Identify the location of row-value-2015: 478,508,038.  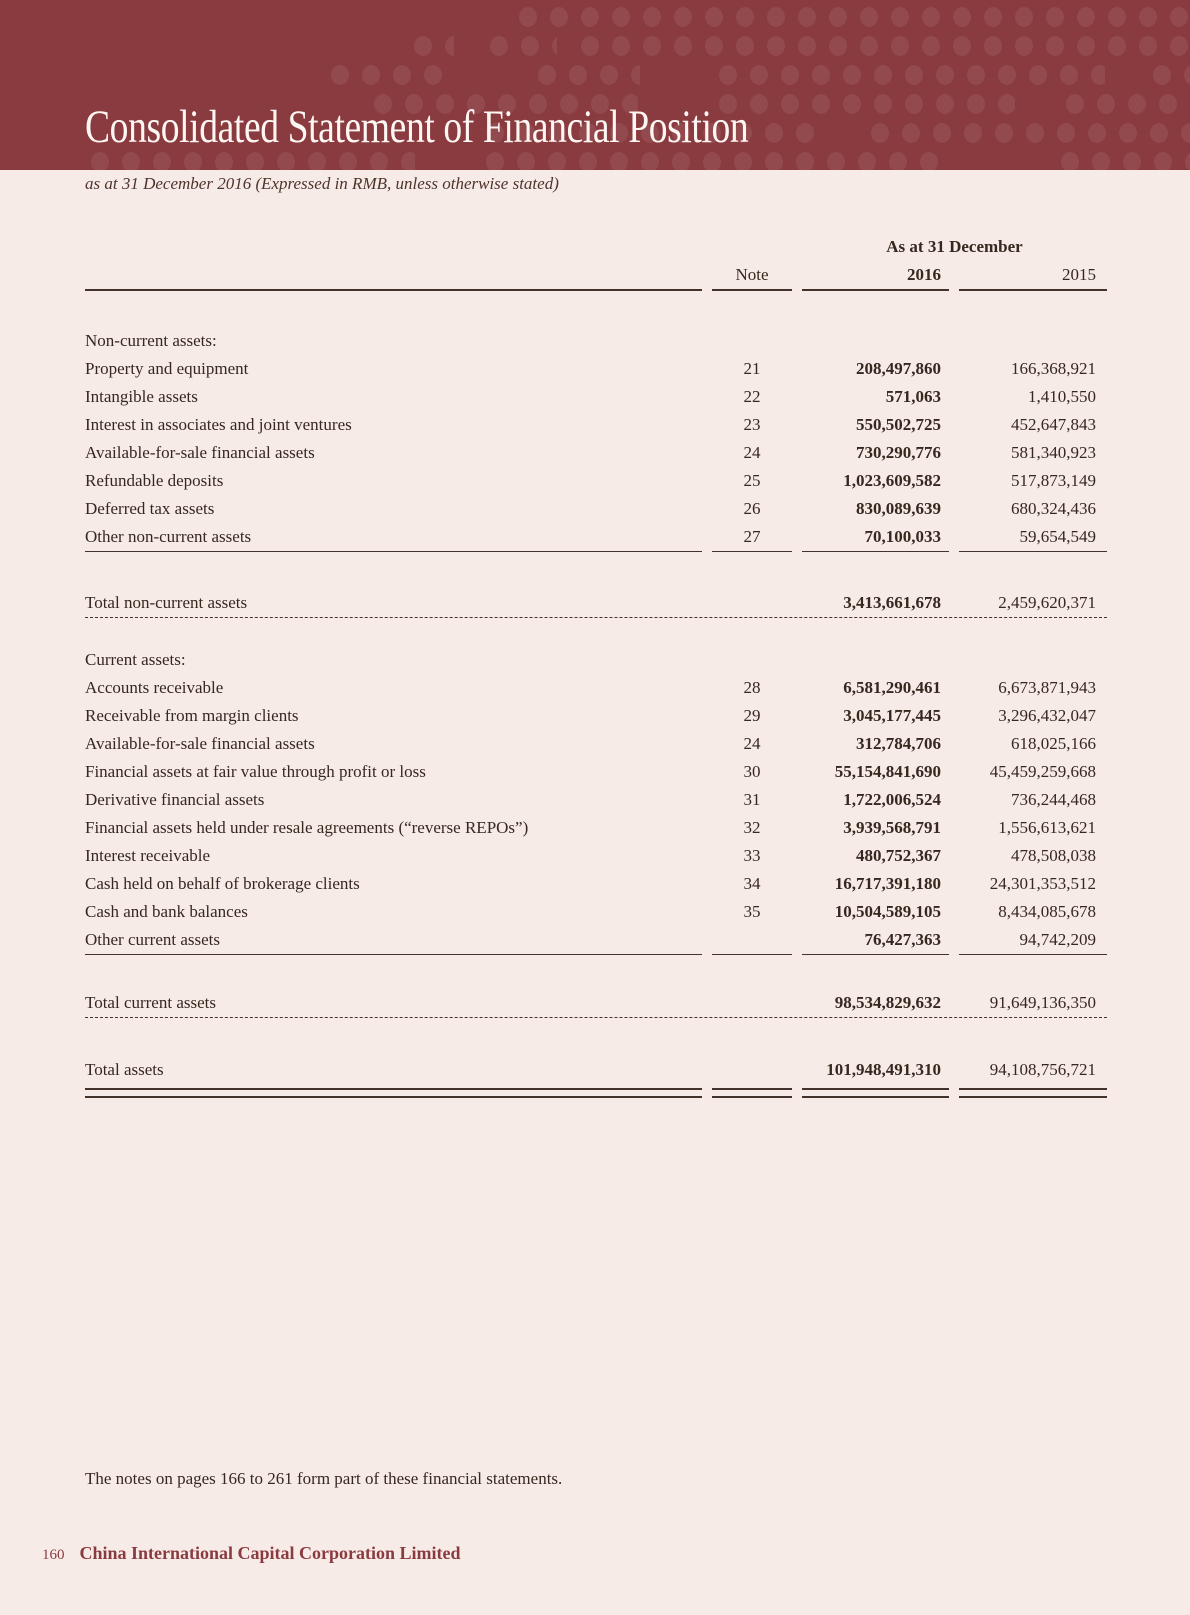
(1053, 855).